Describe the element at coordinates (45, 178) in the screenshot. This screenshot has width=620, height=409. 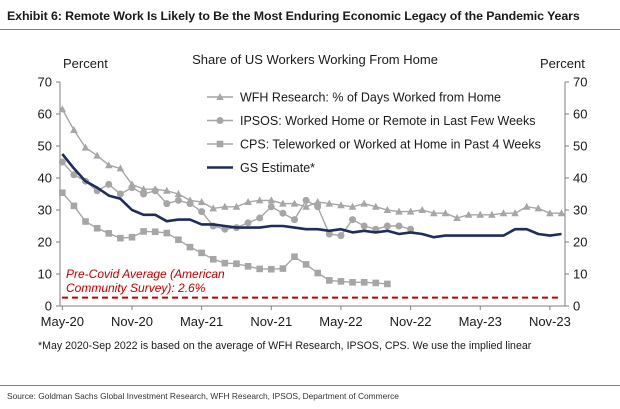
I see `y-tick-label-left: 40` at that location.